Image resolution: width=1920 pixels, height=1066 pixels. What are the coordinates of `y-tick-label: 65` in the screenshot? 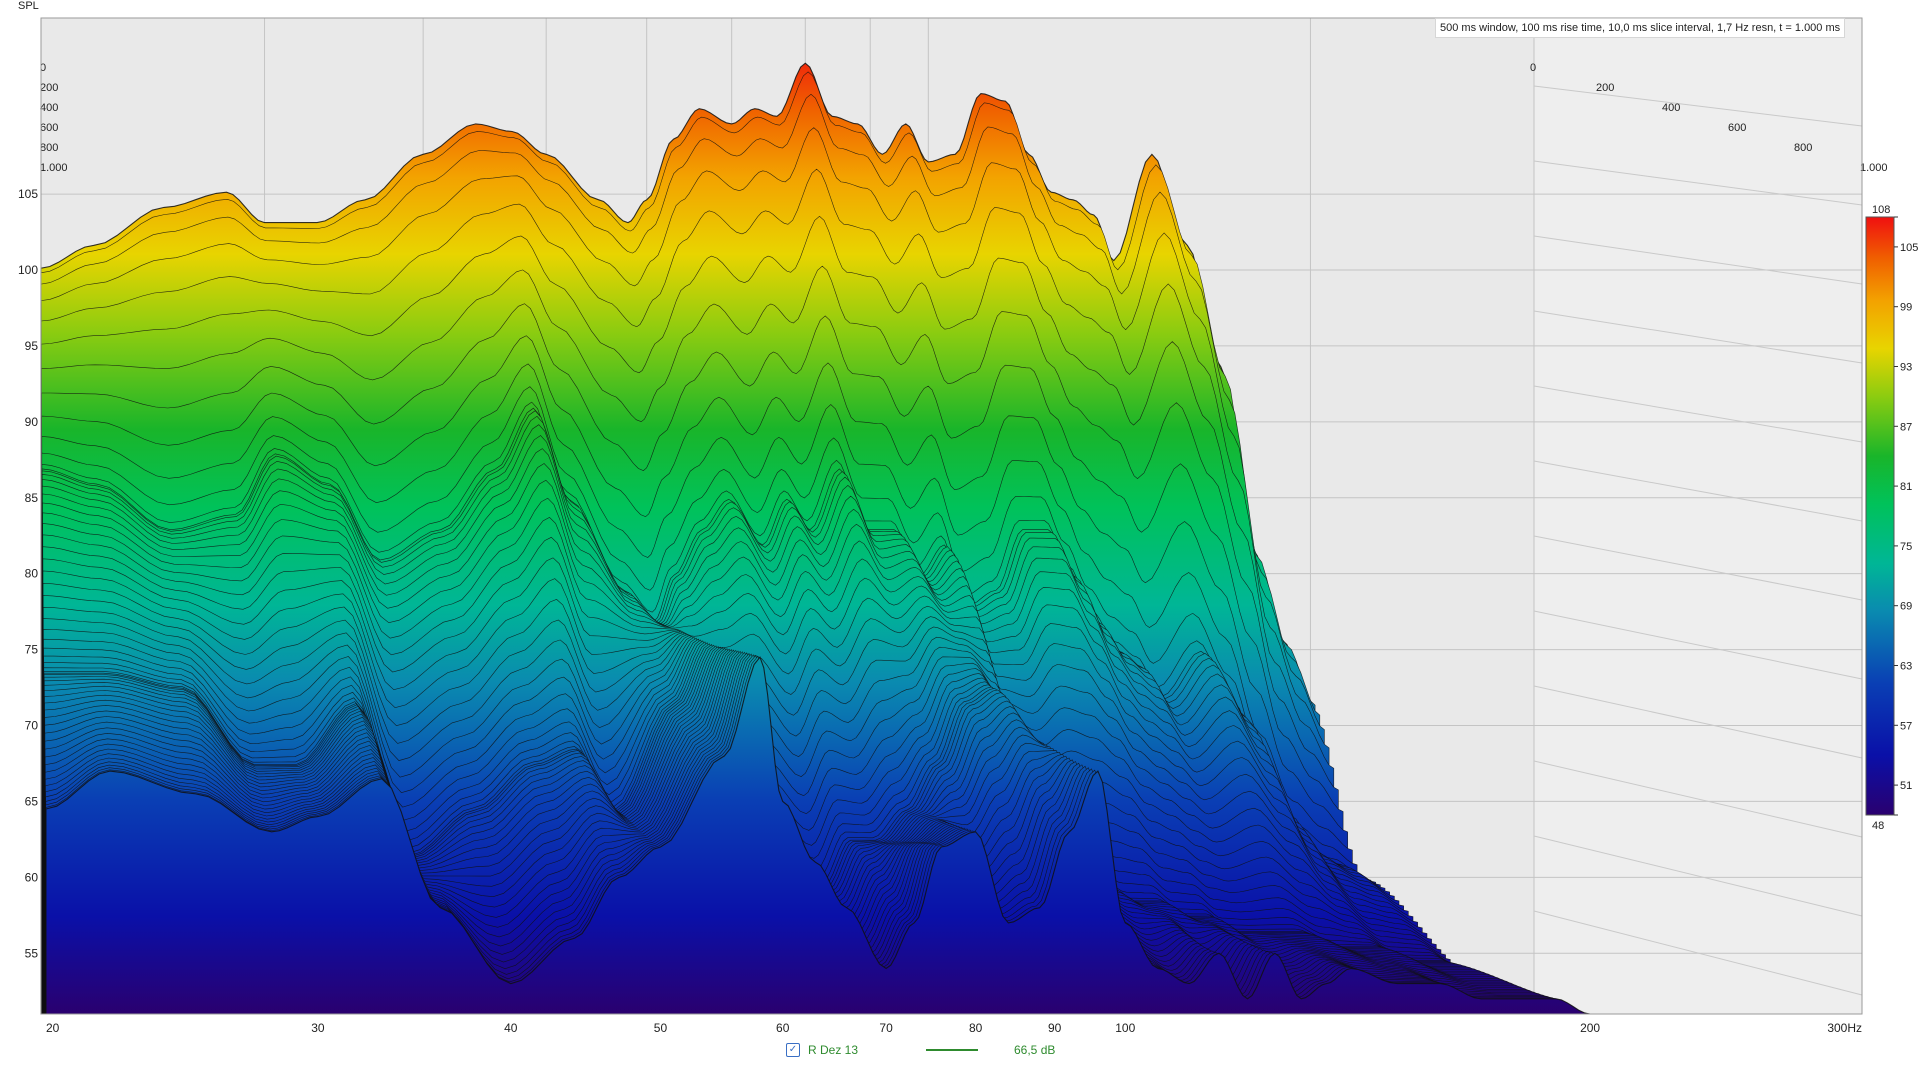 It's located at (32, 801).